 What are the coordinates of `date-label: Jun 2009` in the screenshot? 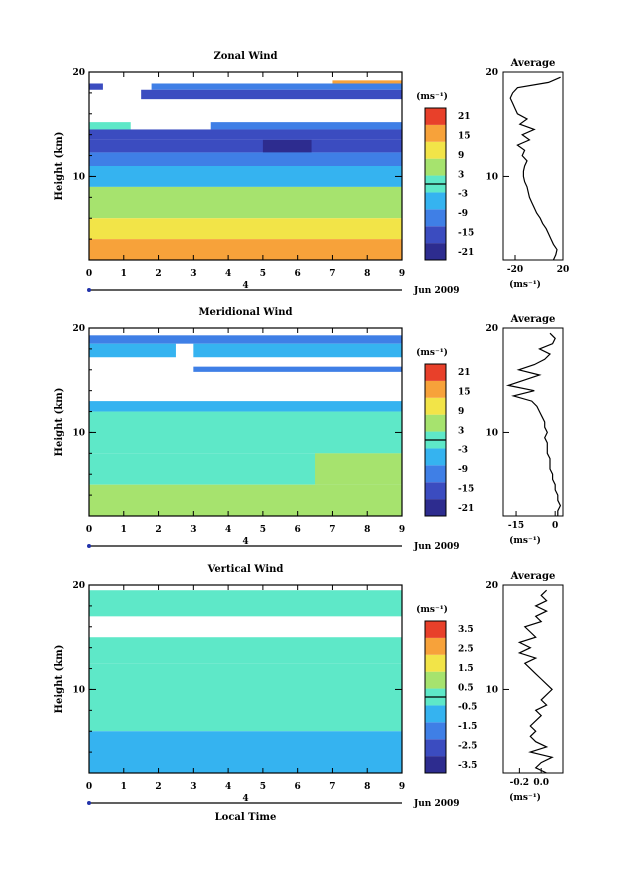 It's located at (436, 291).